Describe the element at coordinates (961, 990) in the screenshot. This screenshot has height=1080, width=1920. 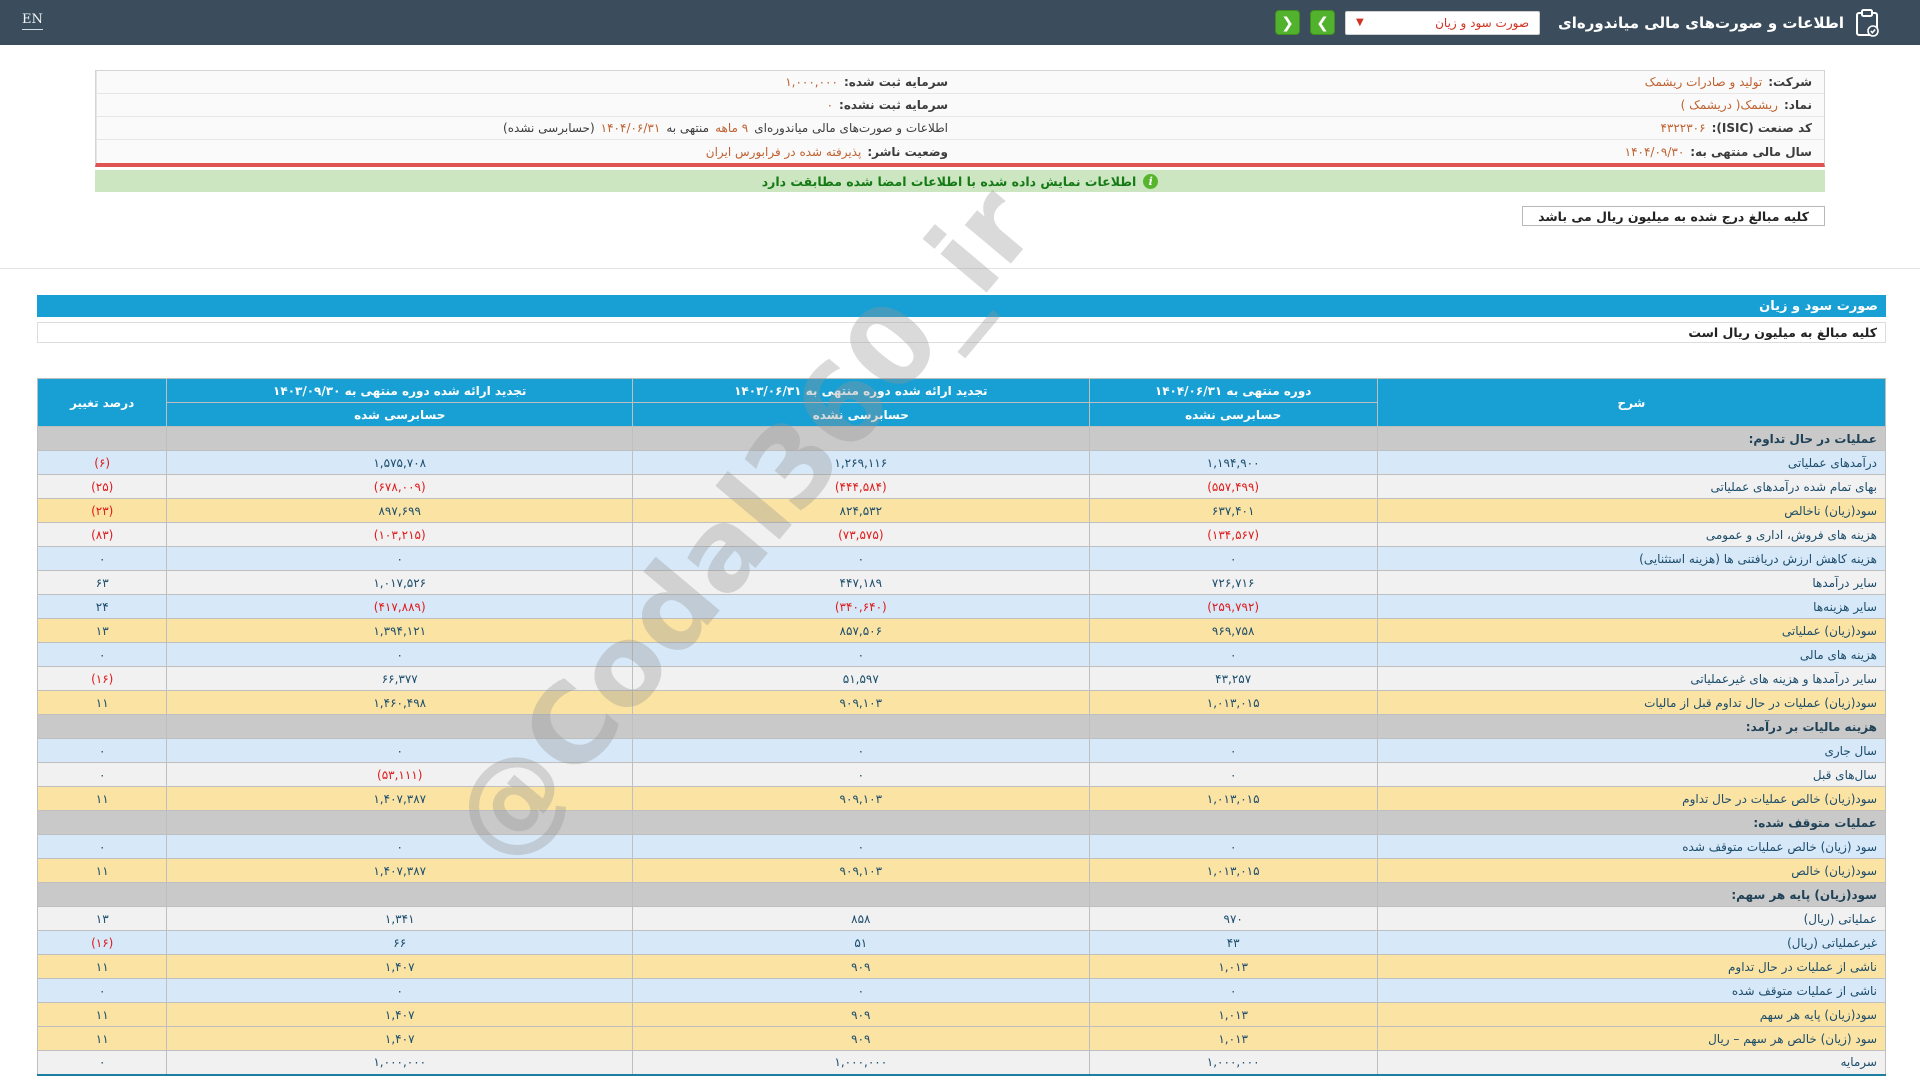
I see `table-row: ناشی از عملیات متوقف شده ۰ ۰ ۰ ۰` at that location.